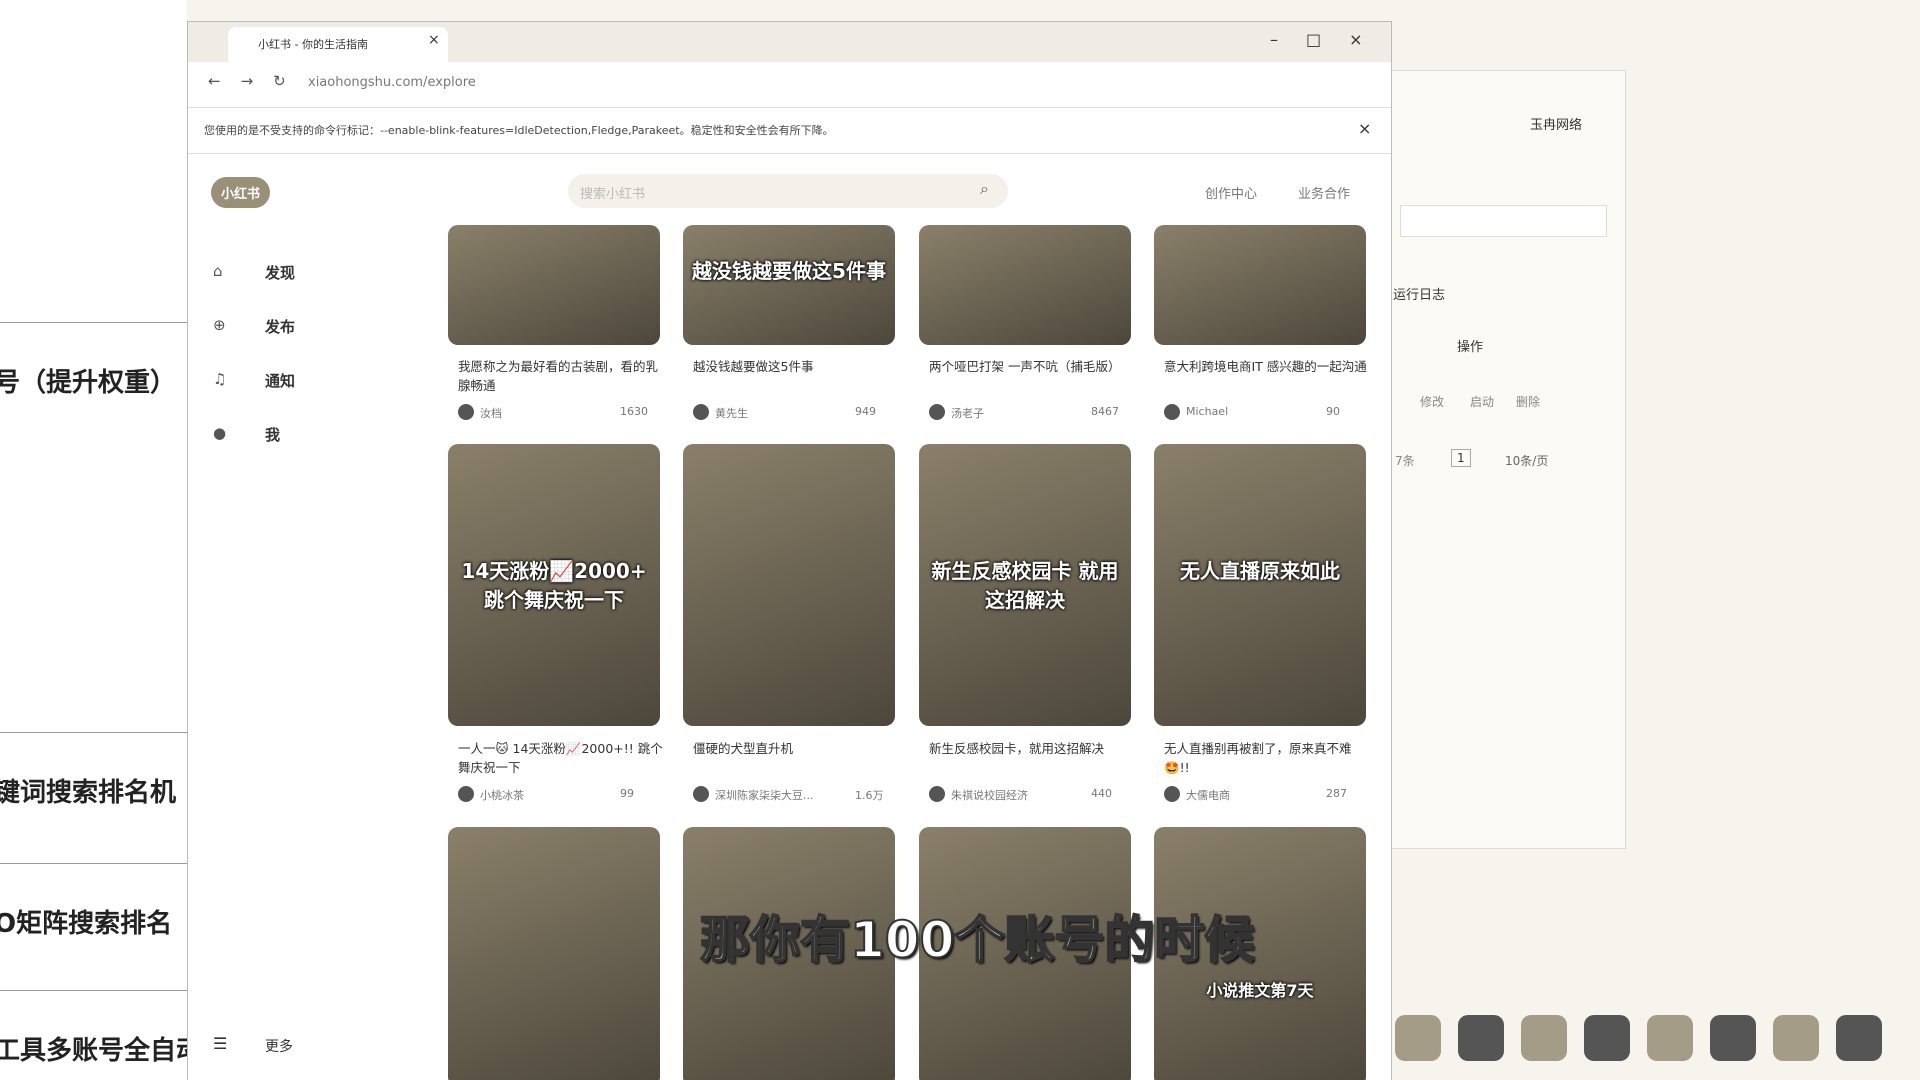 The width and height of the screenshot is (1920, 1080). What do you see at coordinates (1105, 411) in the screenshot?
I see `card-likes: 8467` at bounding box center [1105, 411].